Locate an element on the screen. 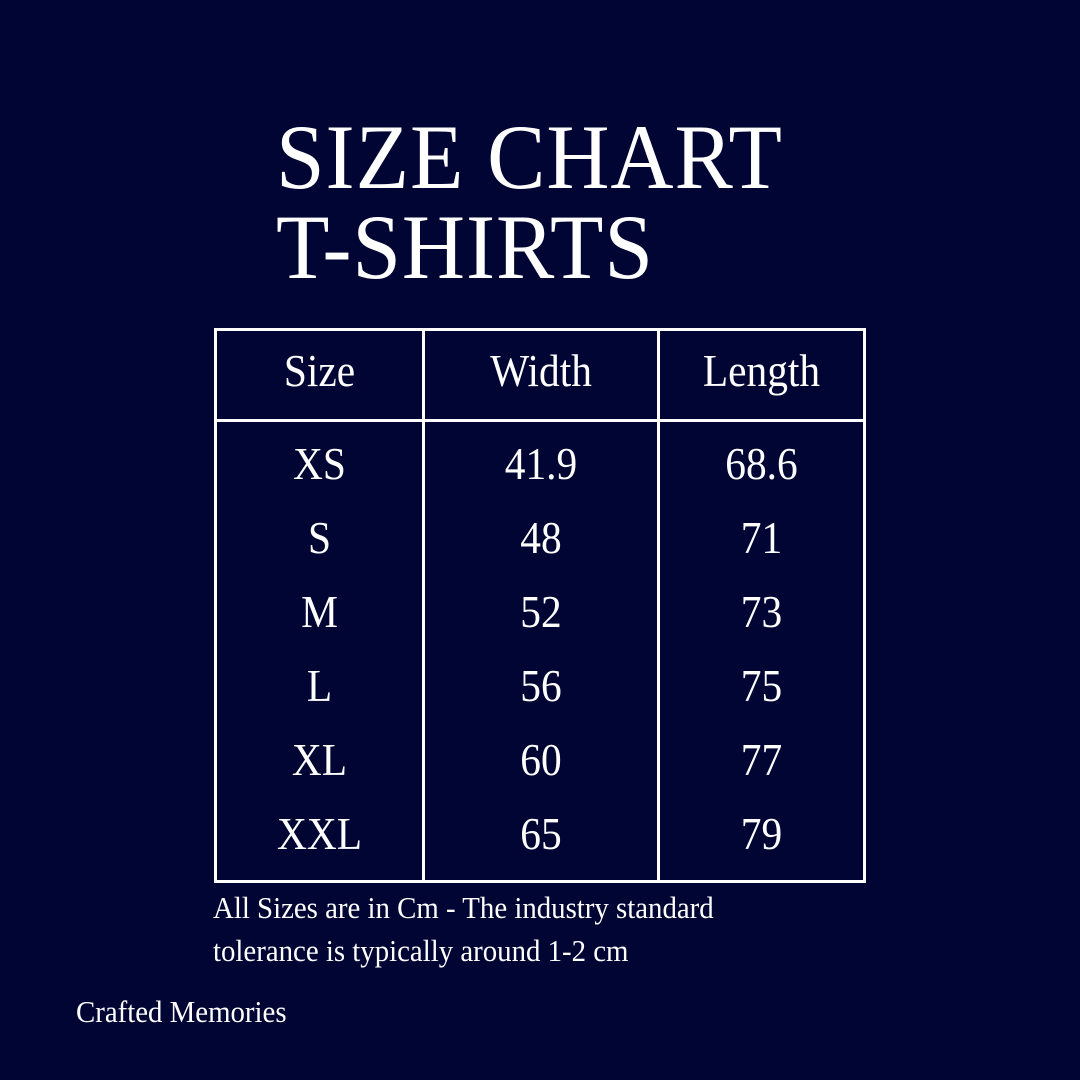 The width and height of the screenshot is (1080, 1080). table-cell: 56 is located at coordinates (541, 685).